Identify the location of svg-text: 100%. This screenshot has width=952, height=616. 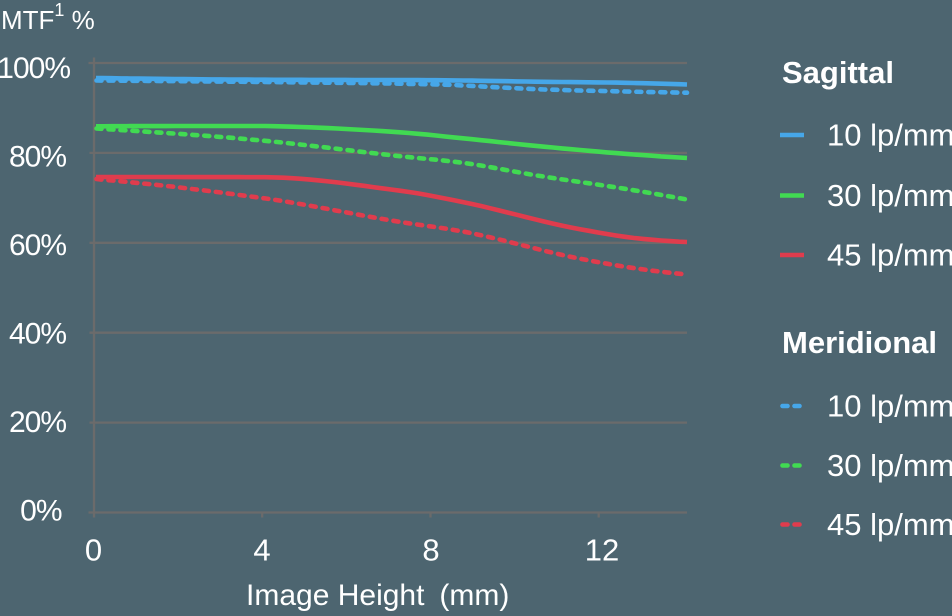
(35, 68).